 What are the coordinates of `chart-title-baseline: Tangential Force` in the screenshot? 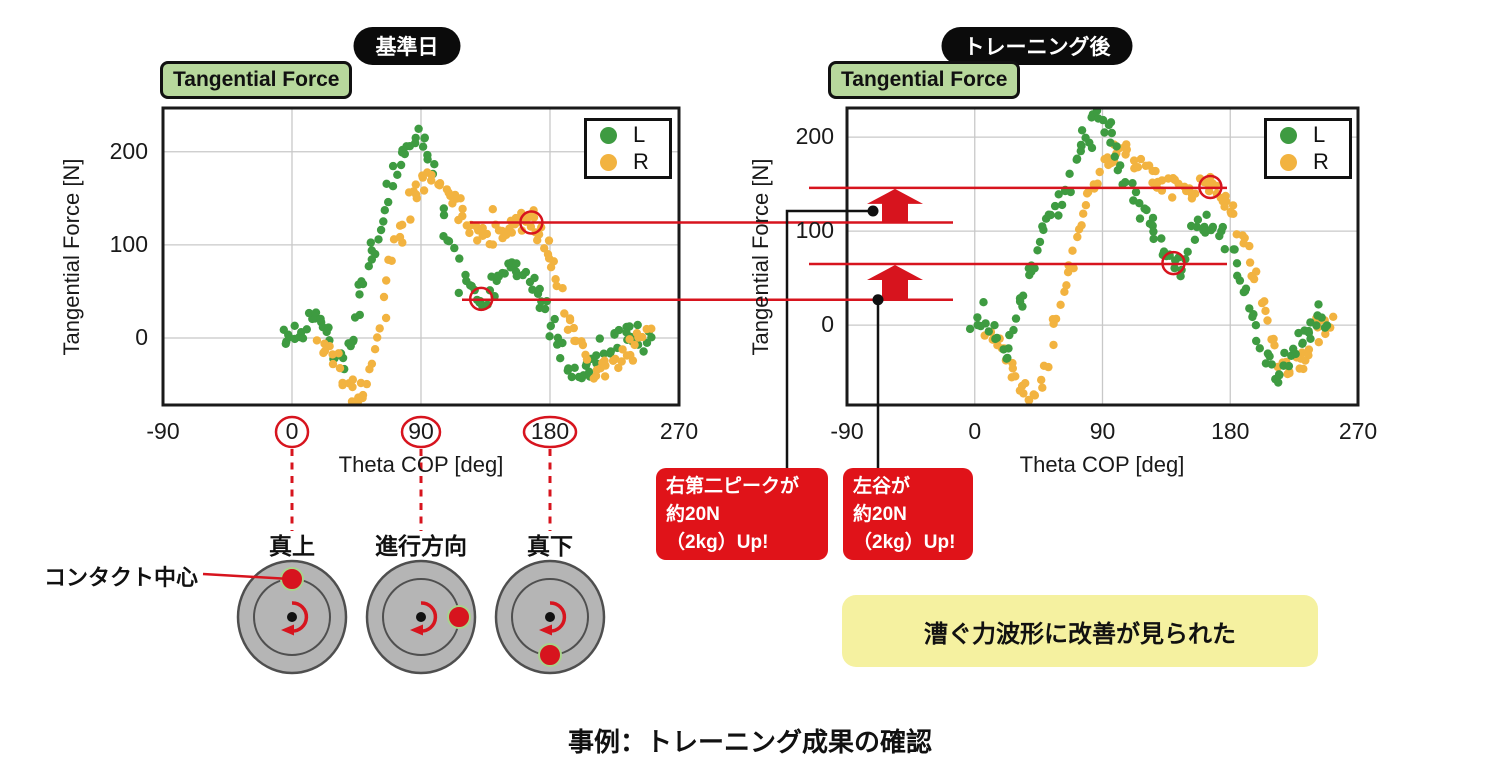 It's located at (256, 80).